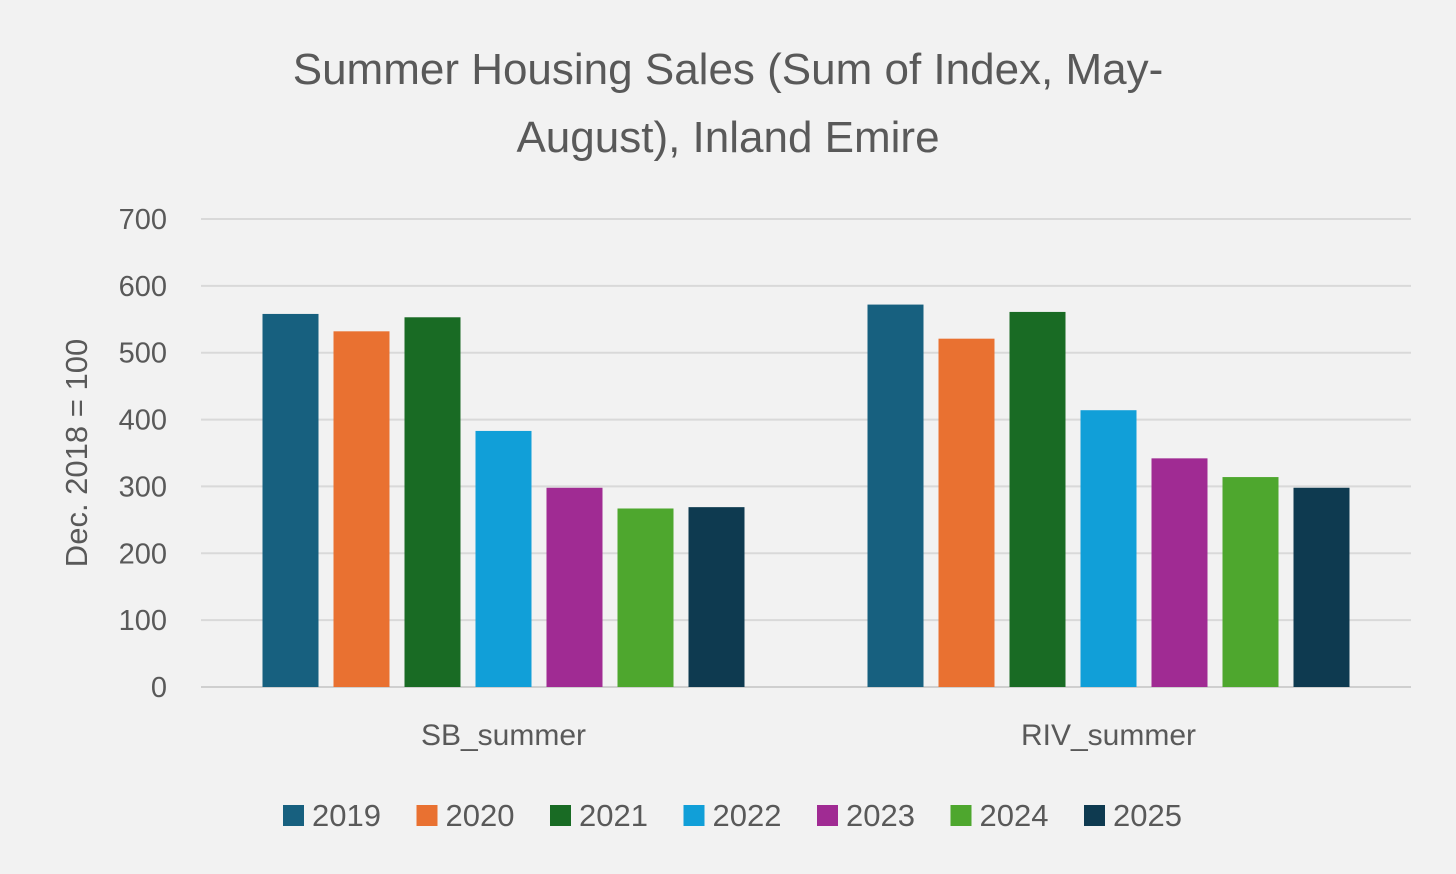 The height and width of the screenshot is (874, 1456). I want to click on y-tick-label: 200, so click(143, 554).